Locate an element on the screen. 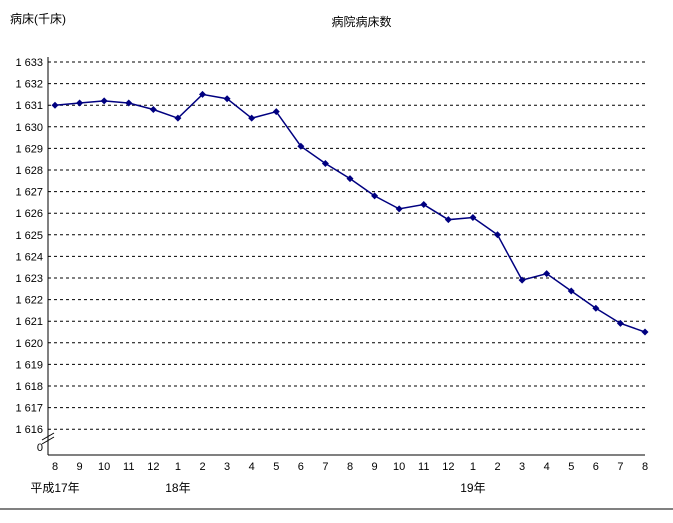 This screenshot has height=523, width=673. y-tick-label: 1 629 is located at coordinates (29, 149).